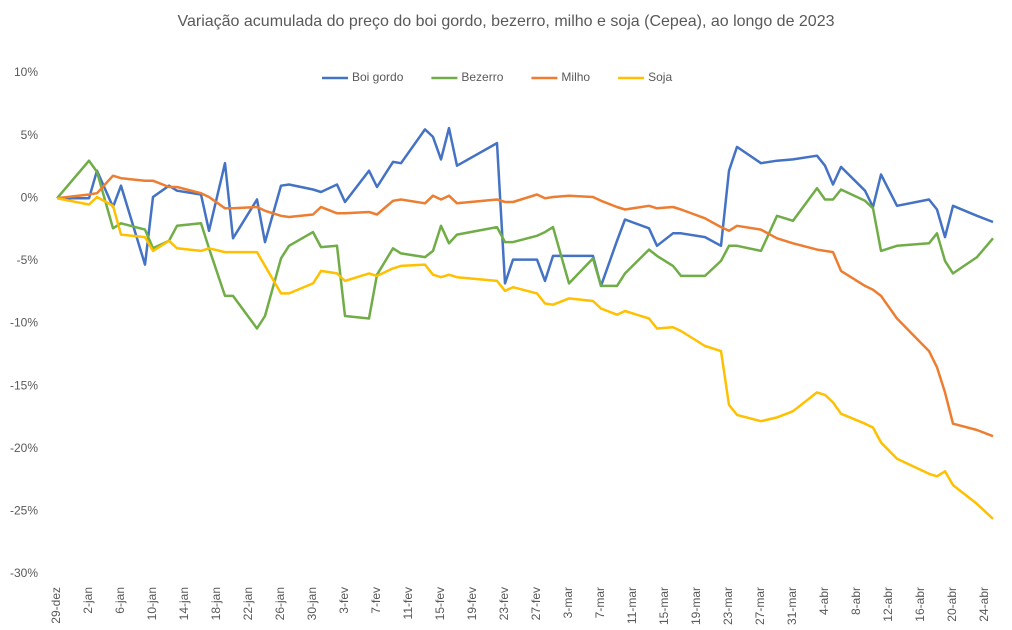 This screenshot has height=630, width=1012. I want to click on y-tick-label: 5%, so click(30, 135).